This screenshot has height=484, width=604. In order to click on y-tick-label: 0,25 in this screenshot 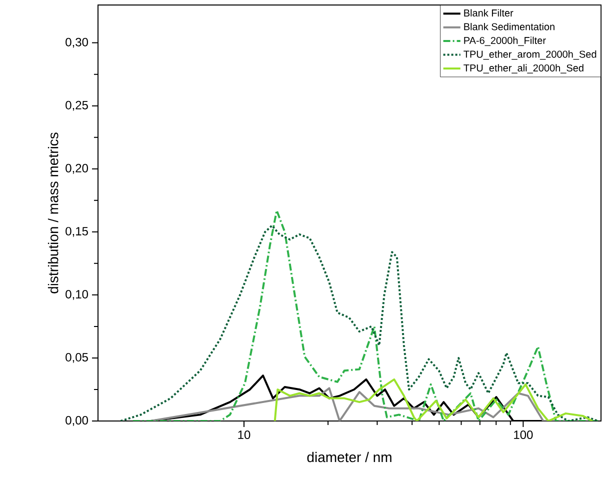, I will do `click(77, 105)`.